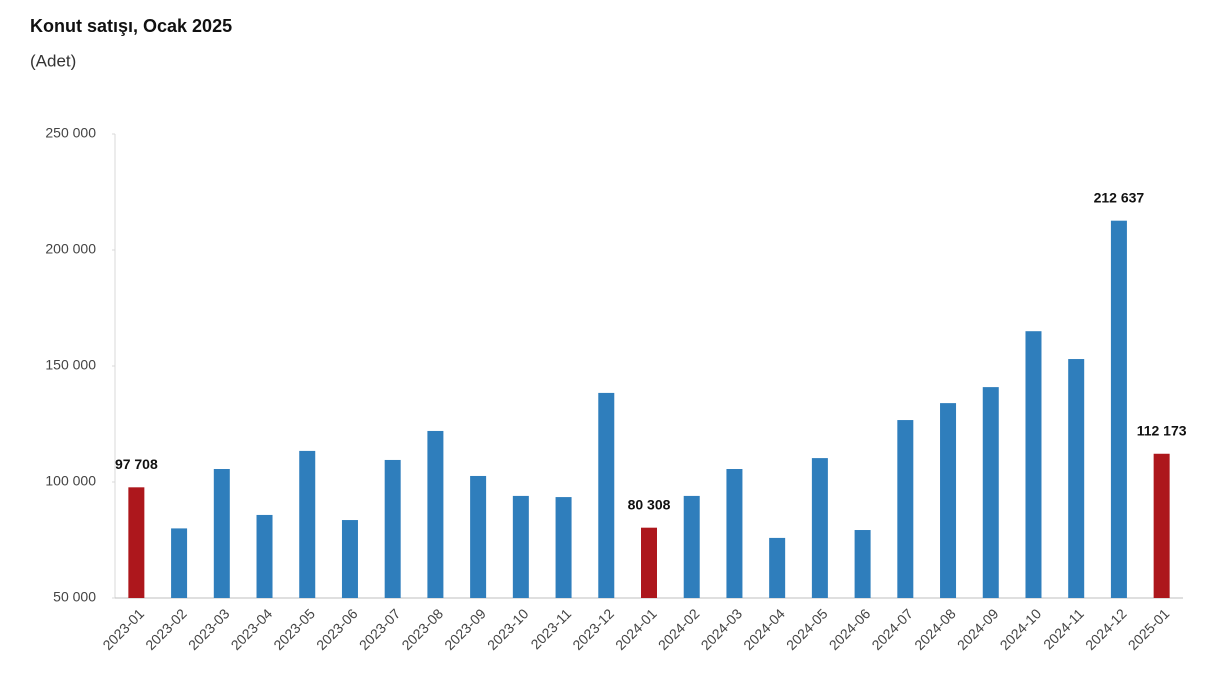 The width and height of the screenshot is (1208, 693). What do you see at coordinates (166, 629) in the screenshot?
I see `x-tick-label: 2023-02` at bounding box center [166, 629].